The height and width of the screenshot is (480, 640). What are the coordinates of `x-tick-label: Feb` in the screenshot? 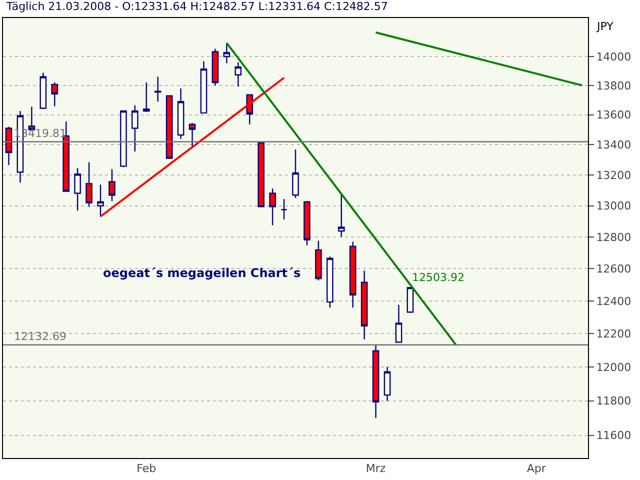 It's located at (146, 469).